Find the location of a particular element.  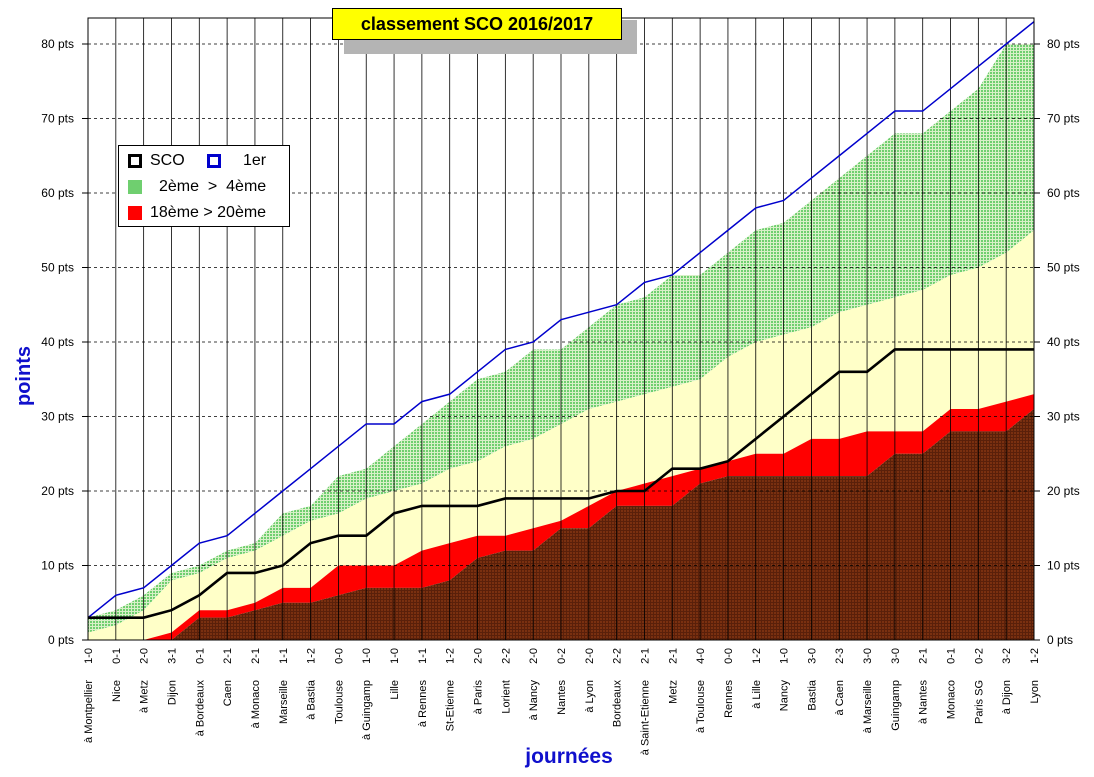

x-tick-score: 3-2 is located at coordinates (1007, 656).